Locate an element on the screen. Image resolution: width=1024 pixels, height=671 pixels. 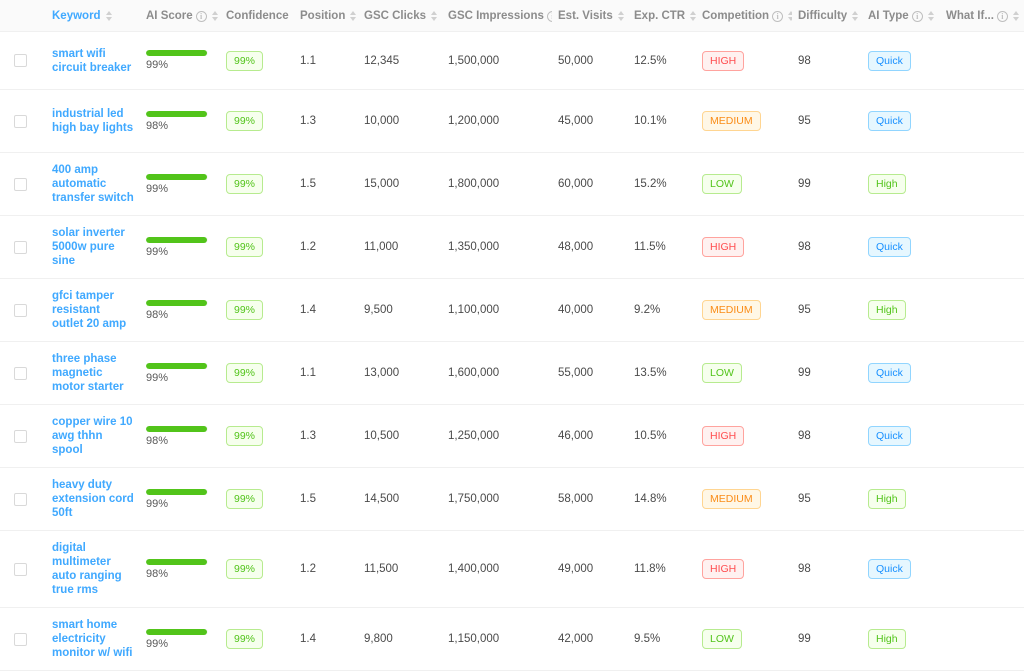
keyword-link: smart wifi circuit breaker is located at coordinates (92, 60).